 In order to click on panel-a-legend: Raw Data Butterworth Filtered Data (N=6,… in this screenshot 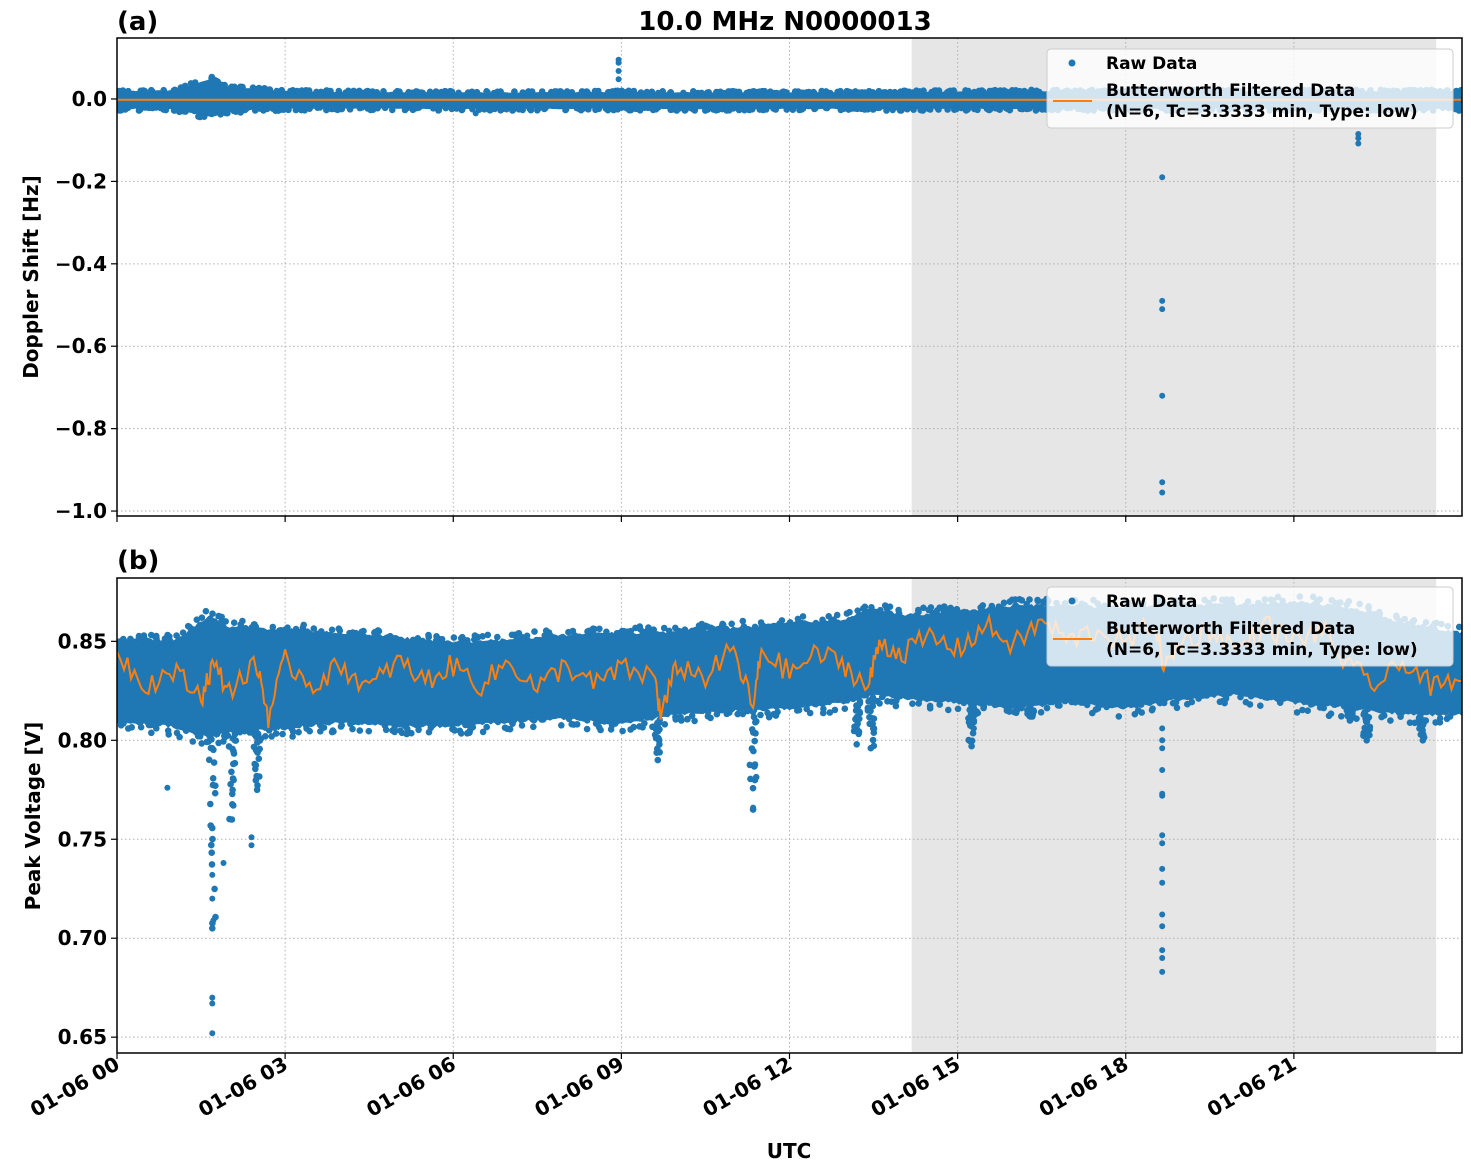, I will do `click(1250, 88)`.